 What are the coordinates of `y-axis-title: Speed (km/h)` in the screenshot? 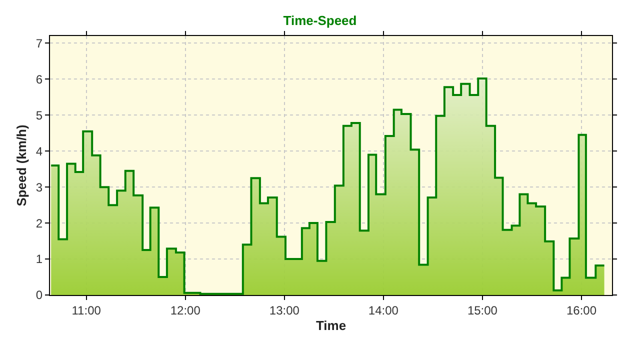 It's located at (21, 165).